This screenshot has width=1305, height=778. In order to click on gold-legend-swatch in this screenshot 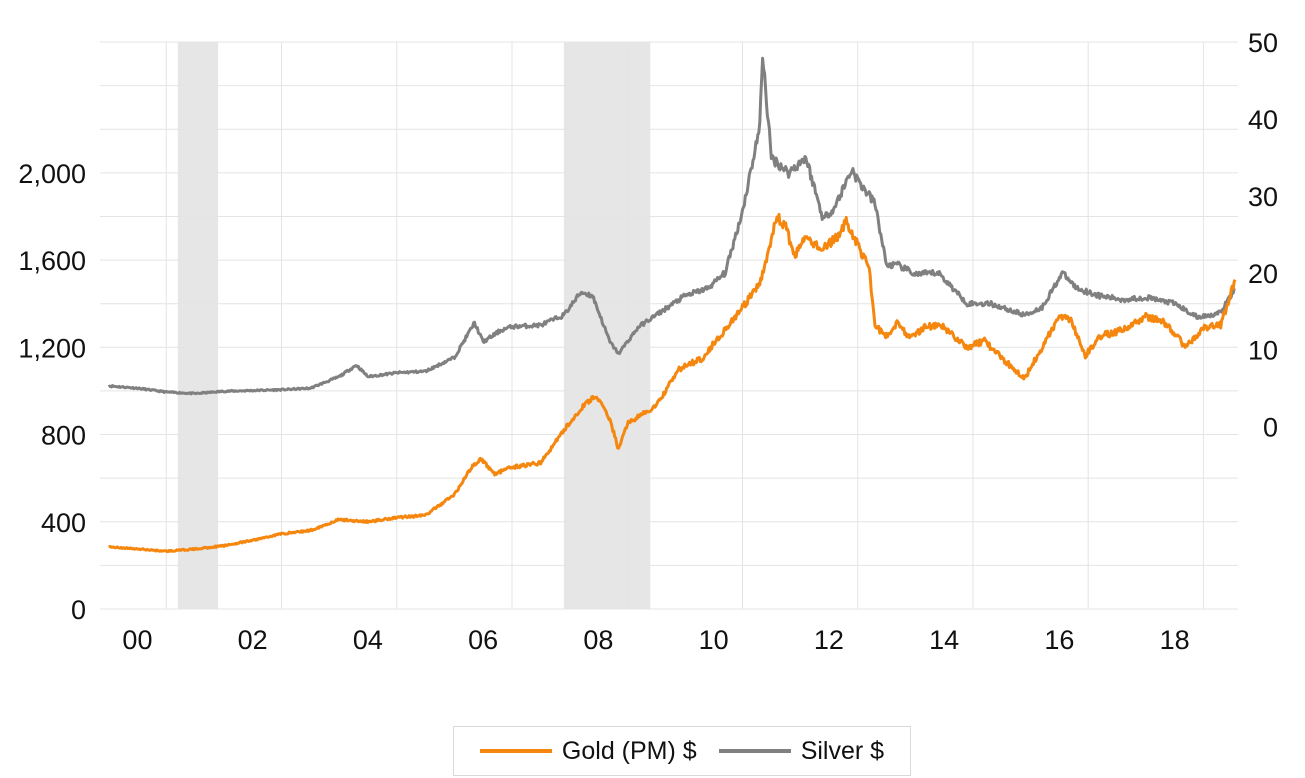, I will do `click(515, 751)`.